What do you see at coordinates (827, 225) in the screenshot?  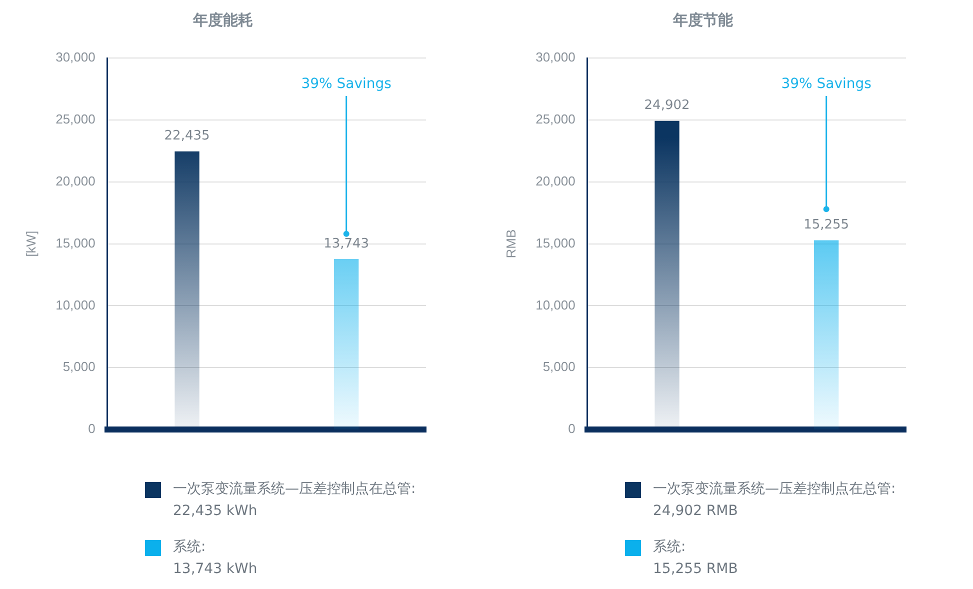 I see `data-label: 15,255` at bounding box center [827, 225].